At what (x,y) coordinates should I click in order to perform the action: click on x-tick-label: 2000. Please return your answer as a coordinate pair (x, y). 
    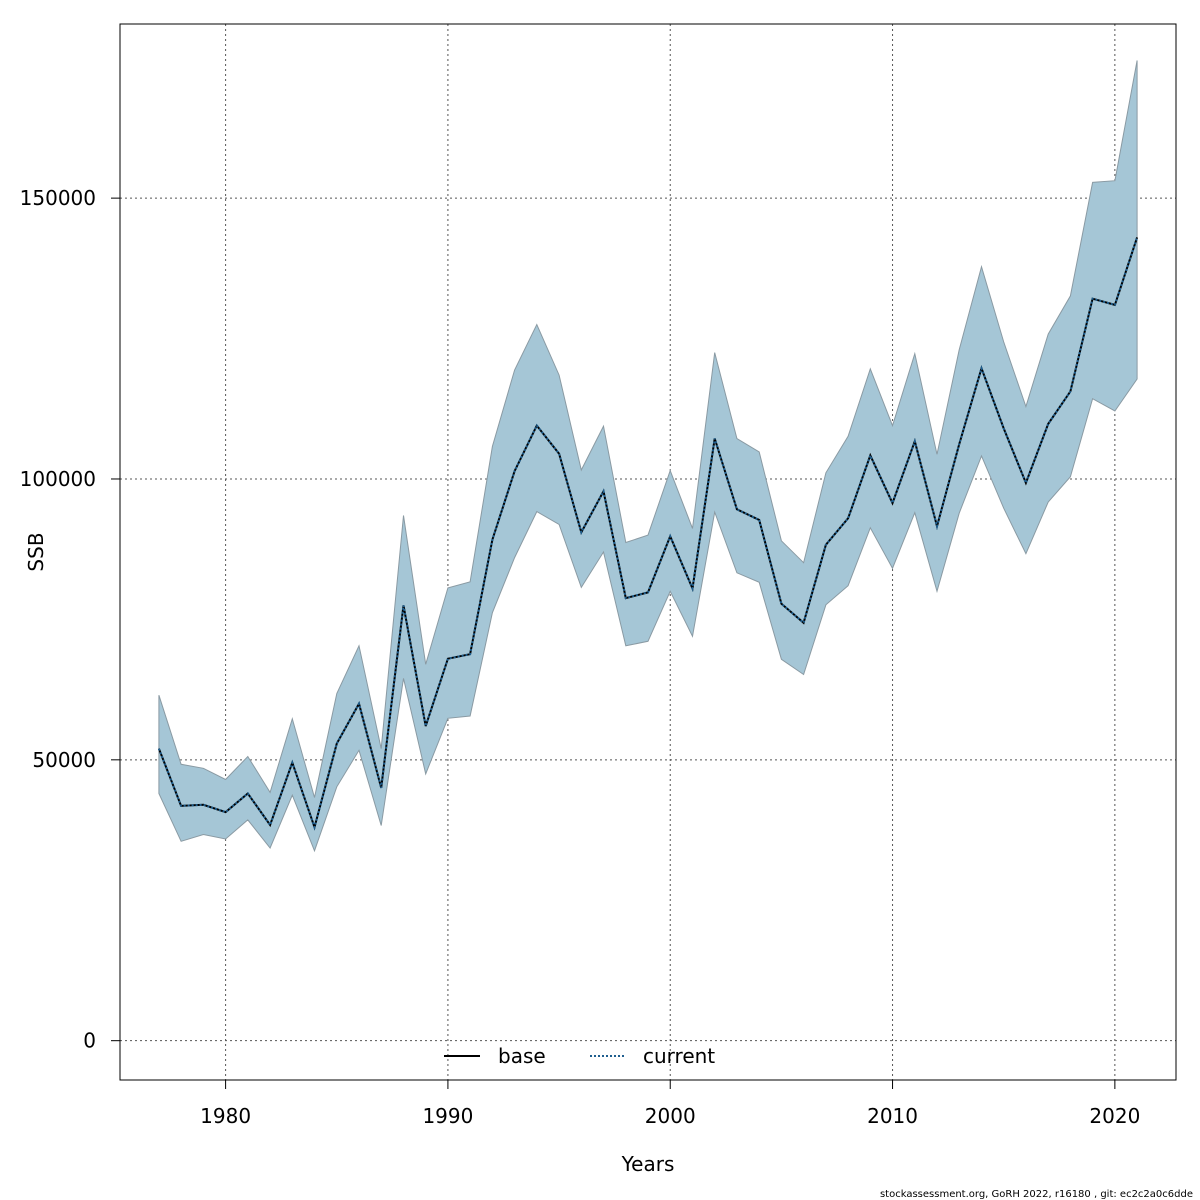
    Looking at the image, I should click on (670, 1116).